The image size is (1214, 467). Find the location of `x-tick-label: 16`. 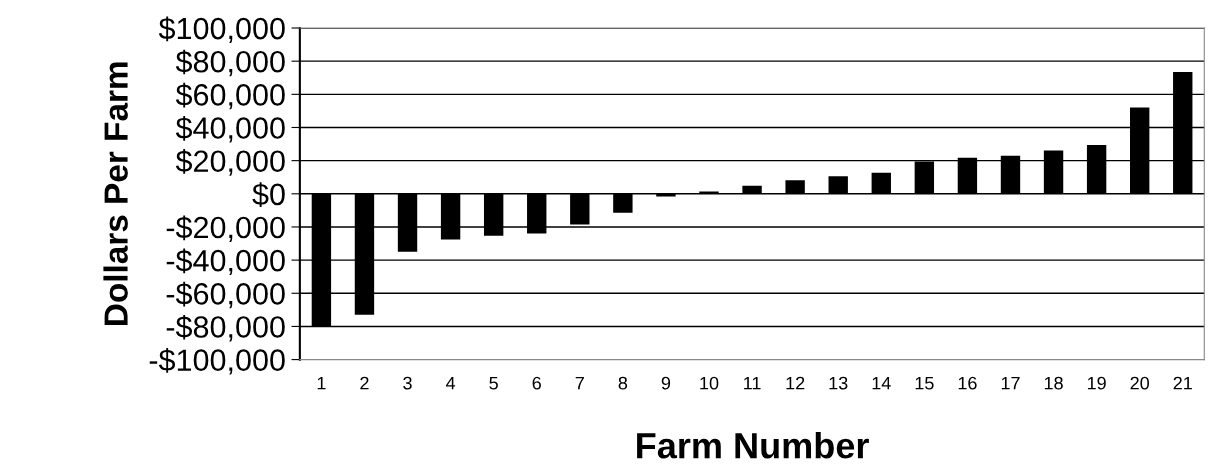

x-tick-label: 16 is located at coordinates (967, 383).